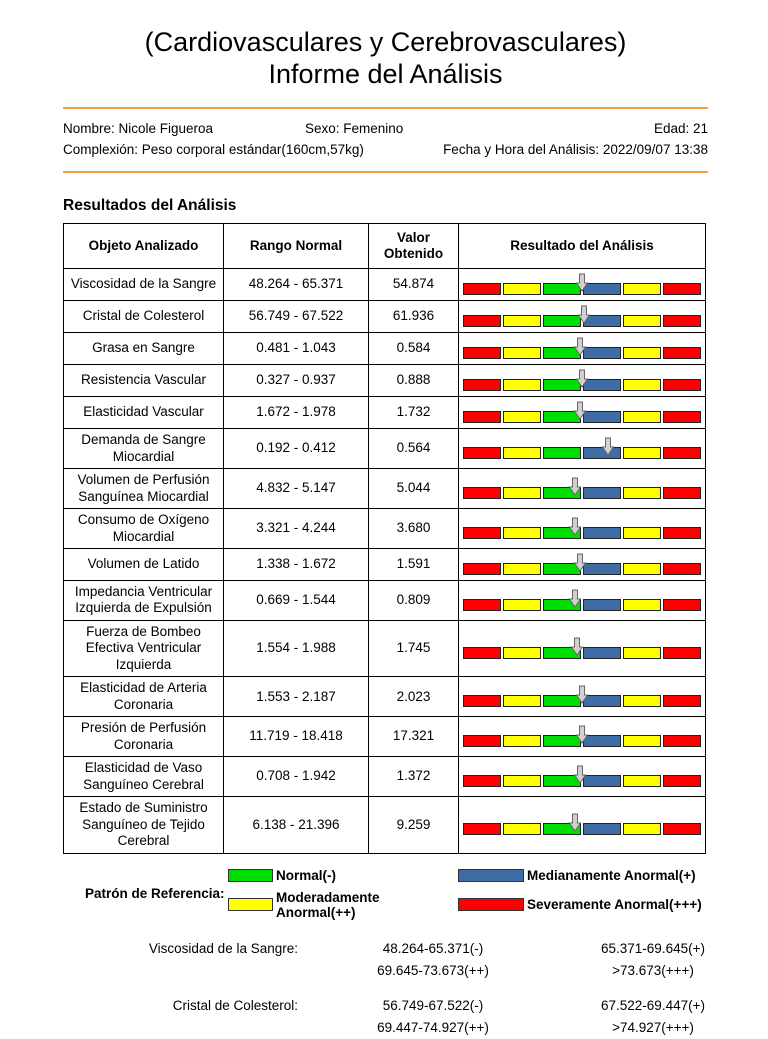 This screenshot has height=1039, width=768. Describe the element at coordinates (143, 449) in the screenshot. I see `analyzed-item: Demanda de Sangre Miocardial` at that location.